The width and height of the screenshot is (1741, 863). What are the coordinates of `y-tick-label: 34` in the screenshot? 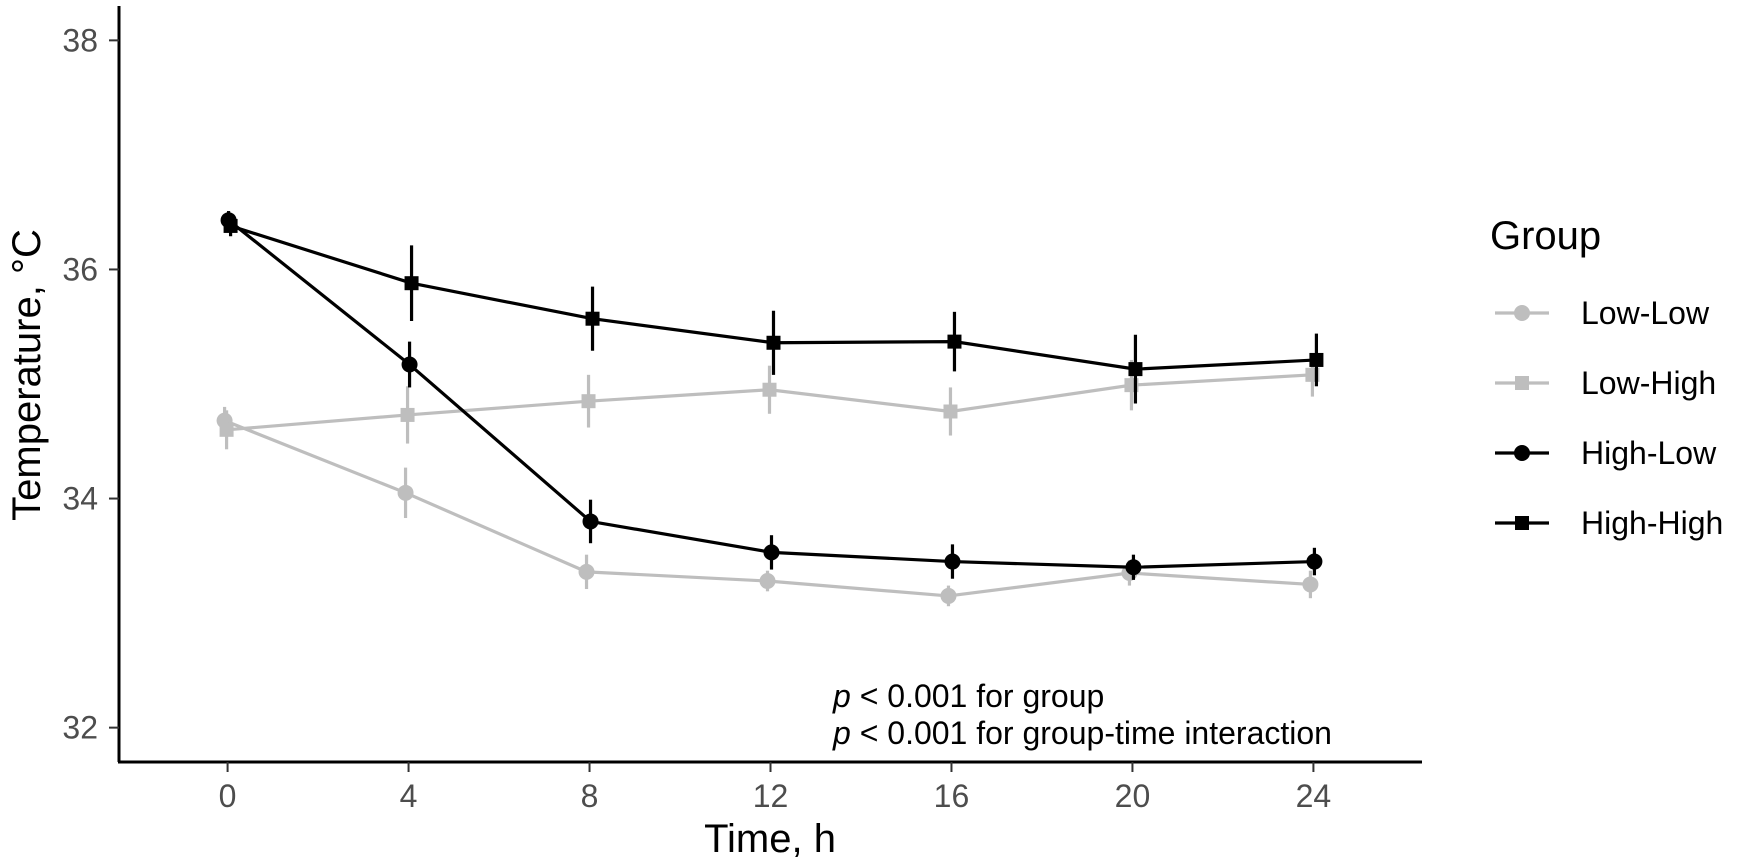 It's located at (80, 499).